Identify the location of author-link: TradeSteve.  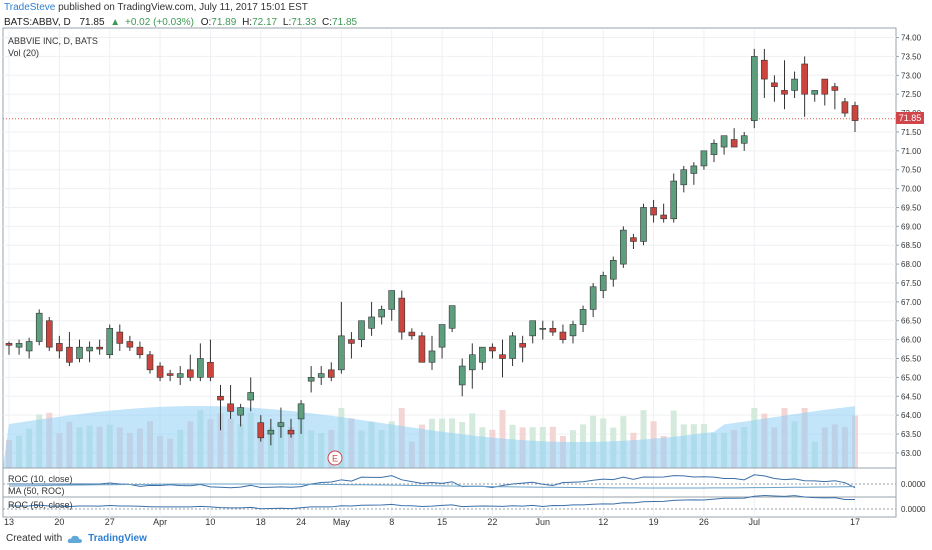
(30, 7).